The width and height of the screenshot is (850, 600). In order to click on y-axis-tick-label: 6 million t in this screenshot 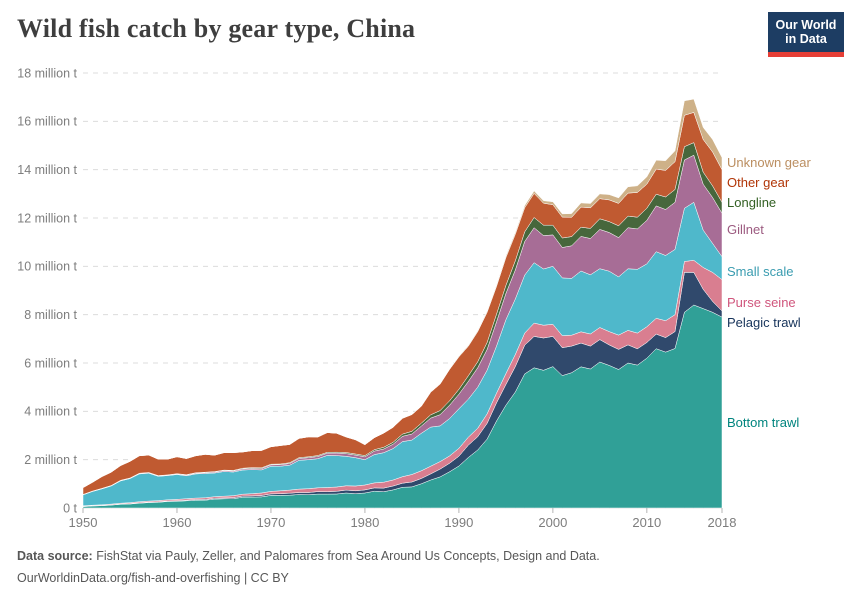, I will do `click(50, 363)`.